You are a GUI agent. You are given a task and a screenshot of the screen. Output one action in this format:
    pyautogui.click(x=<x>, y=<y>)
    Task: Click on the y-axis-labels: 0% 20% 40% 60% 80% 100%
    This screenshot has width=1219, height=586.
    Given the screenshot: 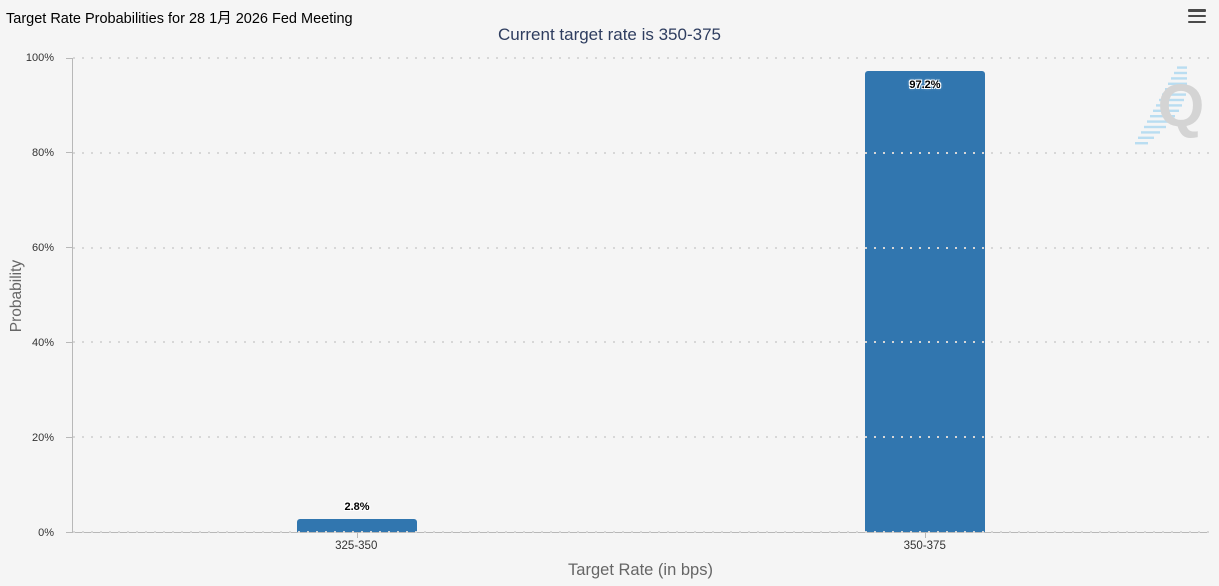 What is the action you would take?
    pyautogui.click(x=32, y=295)
    